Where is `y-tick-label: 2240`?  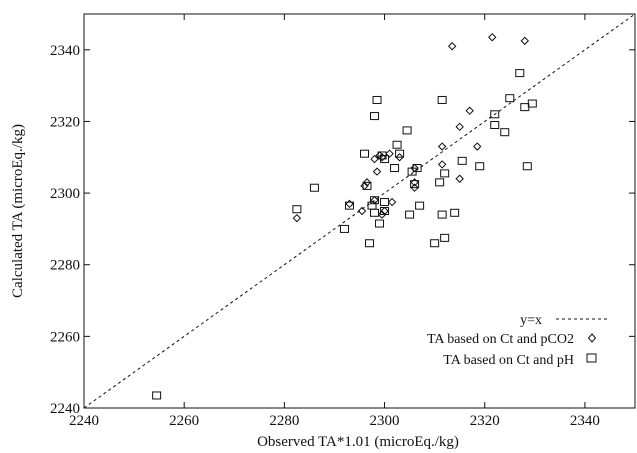 y-tick-label: 2240 is located at coordinates (65, 409).